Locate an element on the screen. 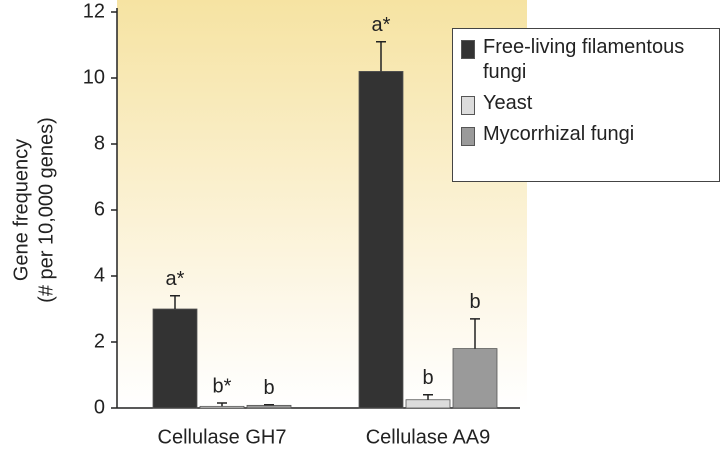 Image resolution: width=723 pixels, height=461 pixels. legend-label: Yeast is located at coordinates (508, 103).